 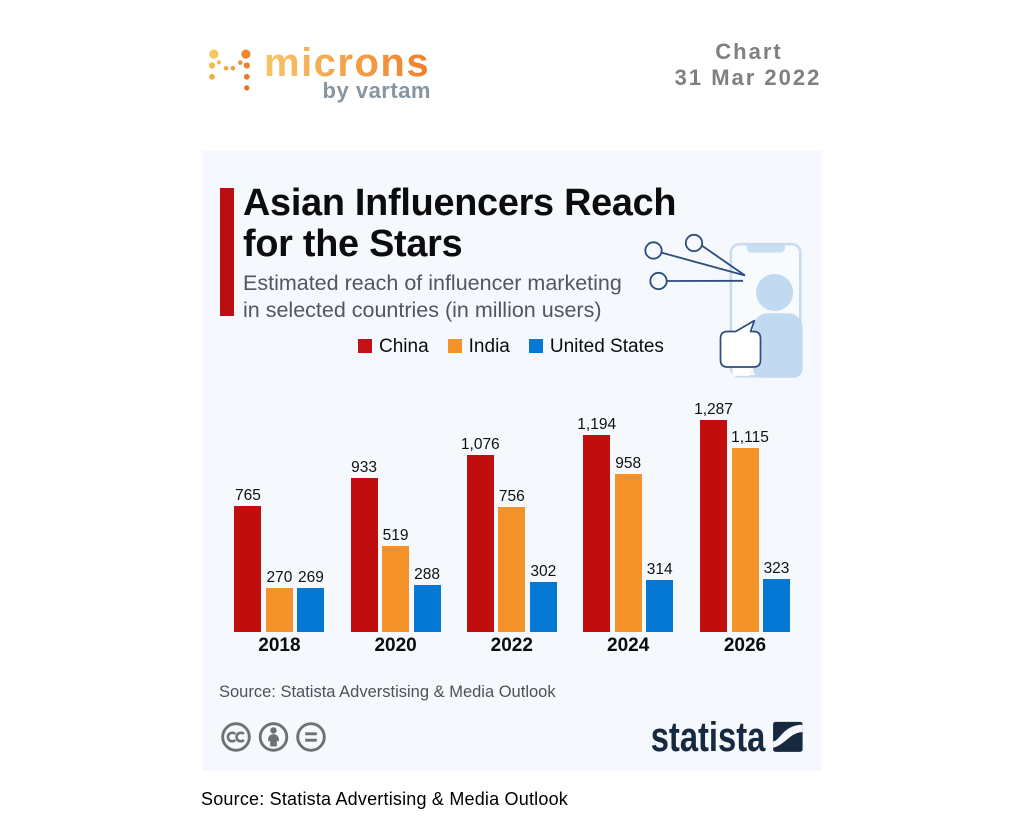 I want to click on svg-text: statista, so click(x=709, y=739).